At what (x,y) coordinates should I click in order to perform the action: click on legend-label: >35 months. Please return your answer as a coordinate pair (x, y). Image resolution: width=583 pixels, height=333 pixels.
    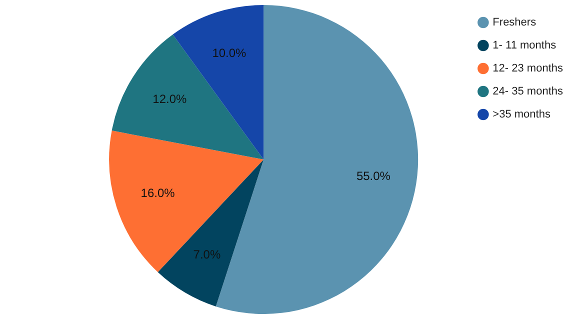
    Looking at the image, I should click on (521, 114).